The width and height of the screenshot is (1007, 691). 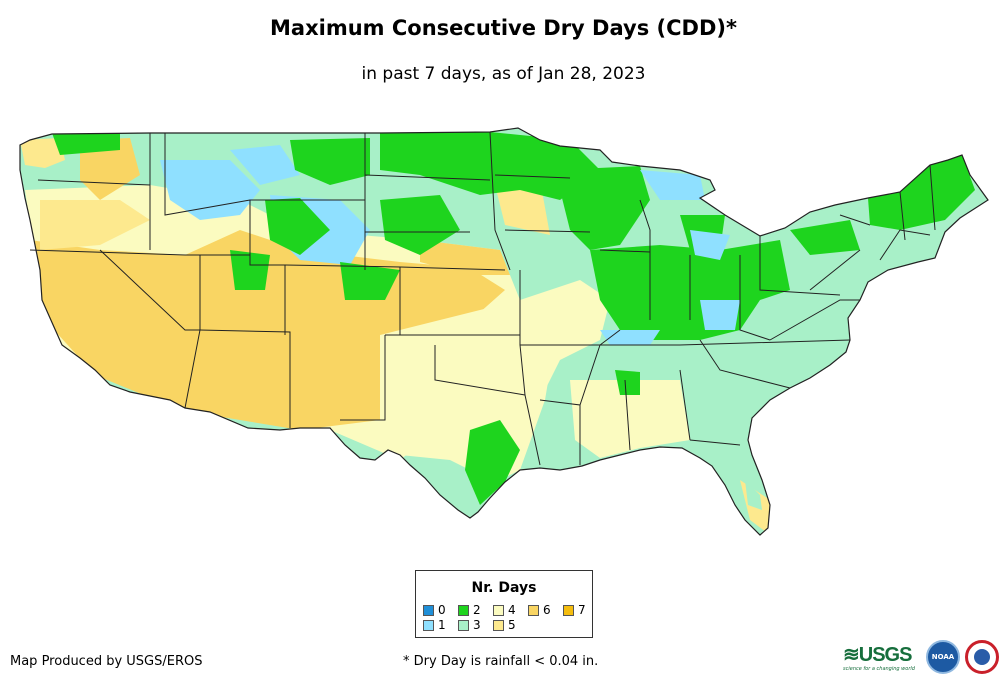 I want to click on legend-item-1: 1, so click(x=434, y=625).